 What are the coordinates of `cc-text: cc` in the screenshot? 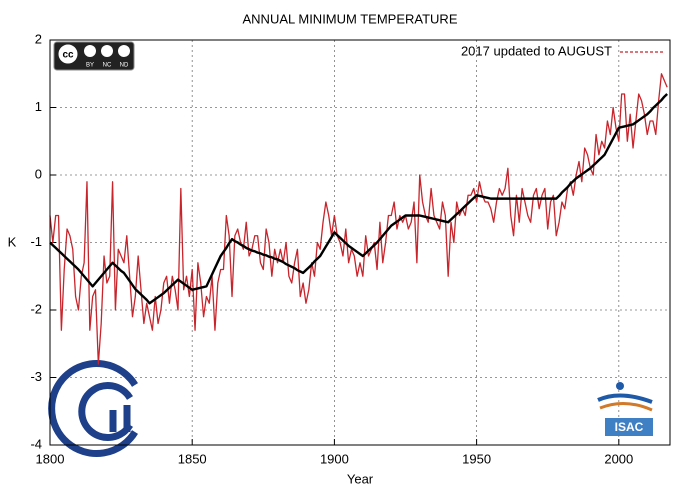 It's located at (68, 55).